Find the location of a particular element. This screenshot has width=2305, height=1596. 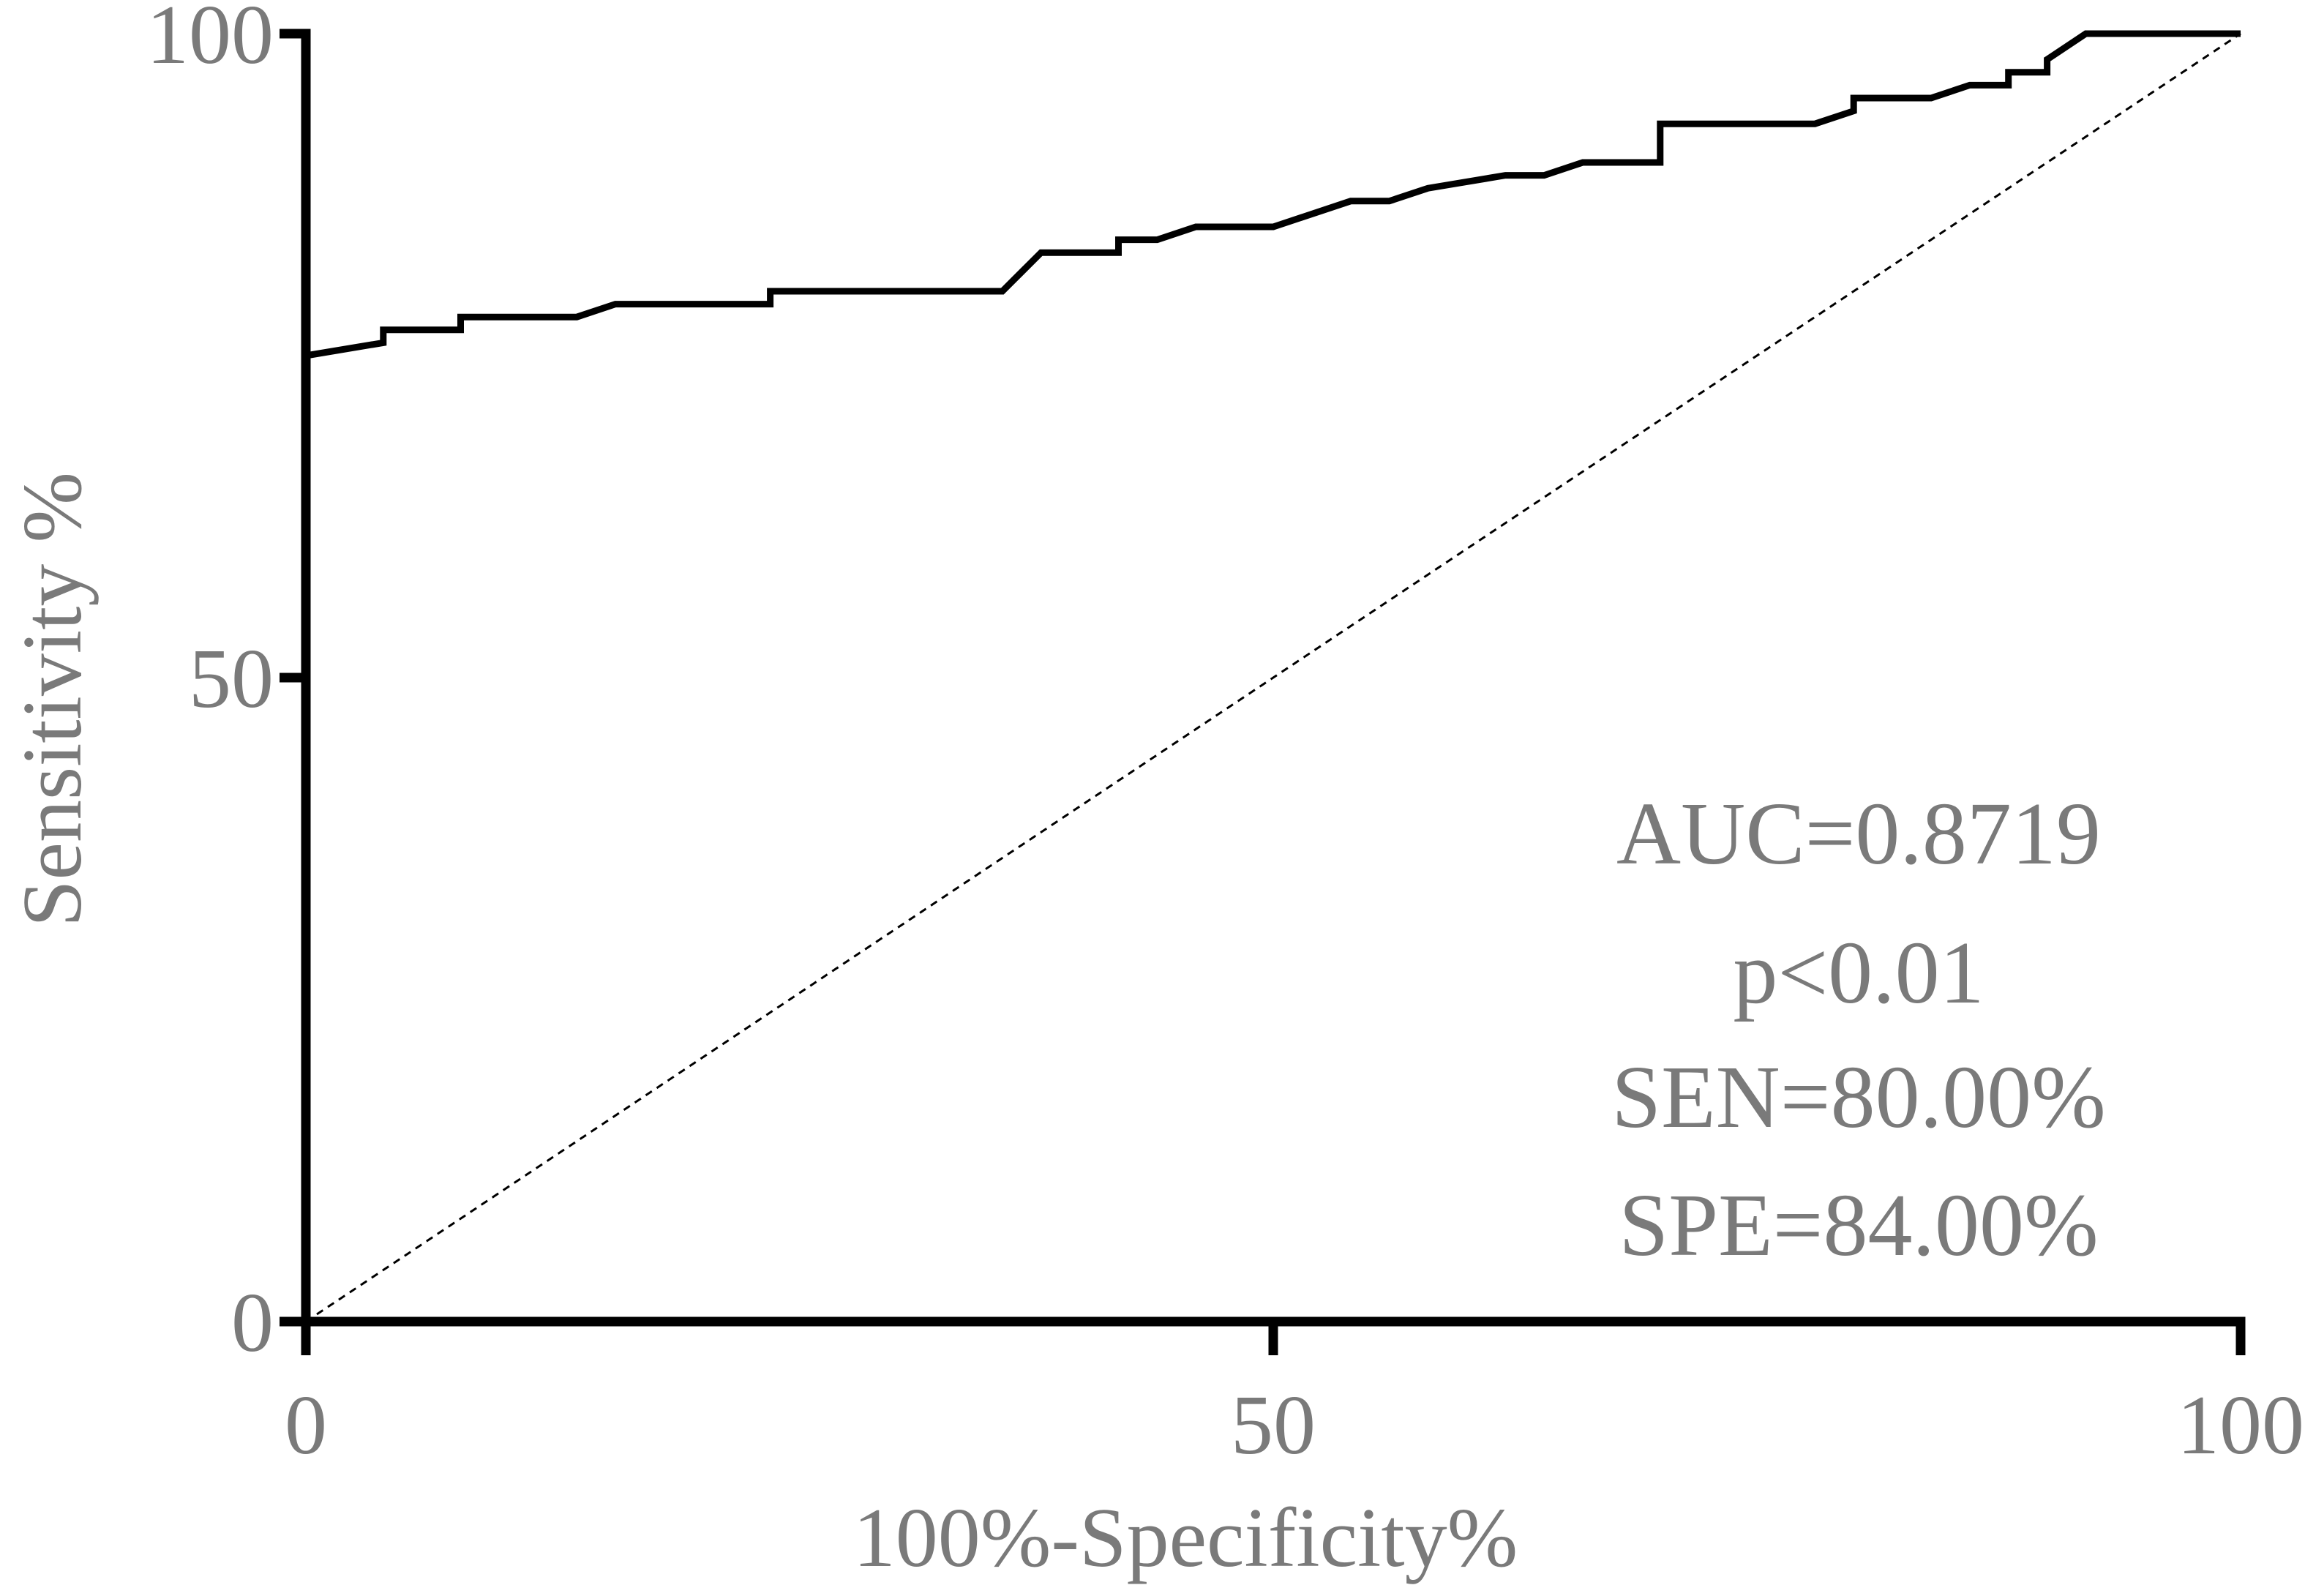

stats-annotation: AUC=0.8719 p<0.01 SEN=80.00% SPE=84.00% is located at coordinates (1858, 1029).